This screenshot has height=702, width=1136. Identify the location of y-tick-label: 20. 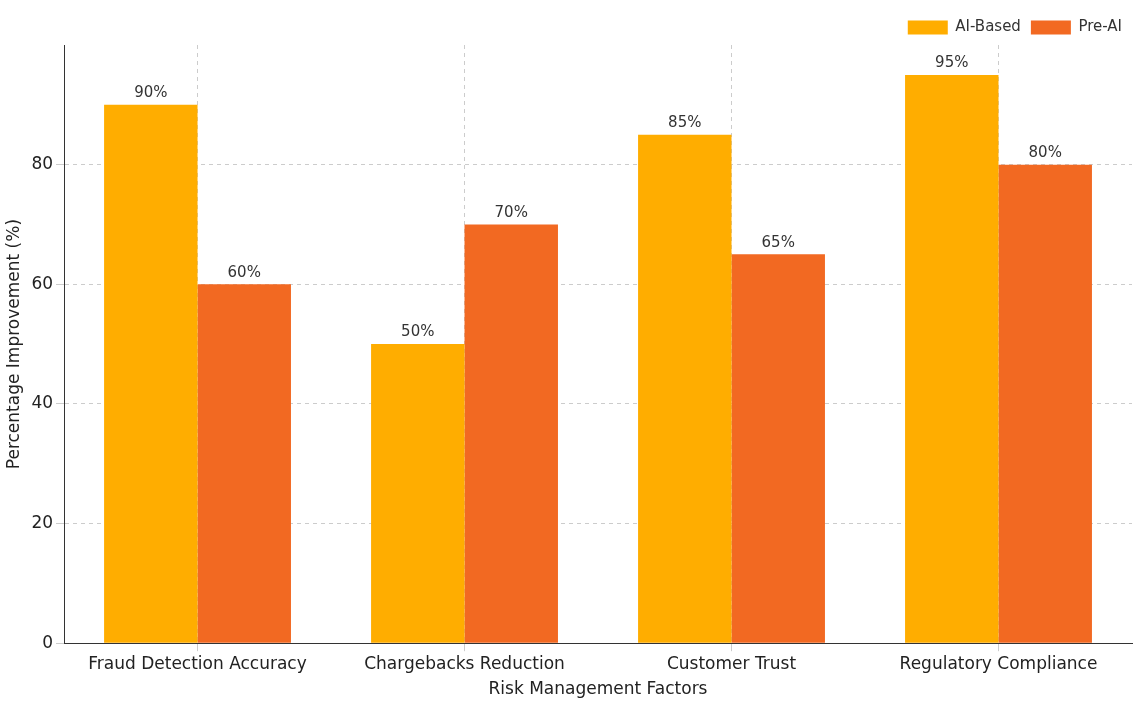
(42, 521).